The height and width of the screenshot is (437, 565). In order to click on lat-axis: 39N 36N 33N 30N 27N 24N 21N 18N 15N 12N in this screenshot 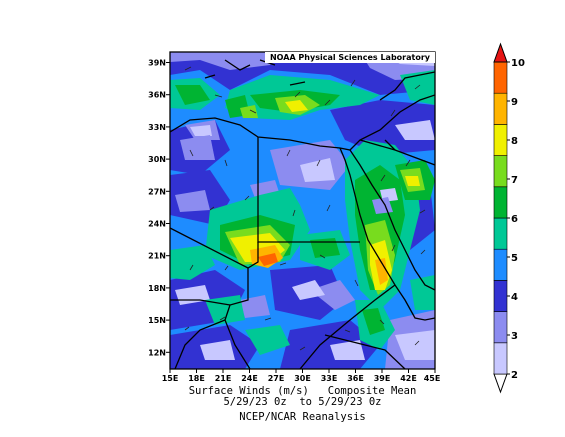, I will do `click(159, 208)`.